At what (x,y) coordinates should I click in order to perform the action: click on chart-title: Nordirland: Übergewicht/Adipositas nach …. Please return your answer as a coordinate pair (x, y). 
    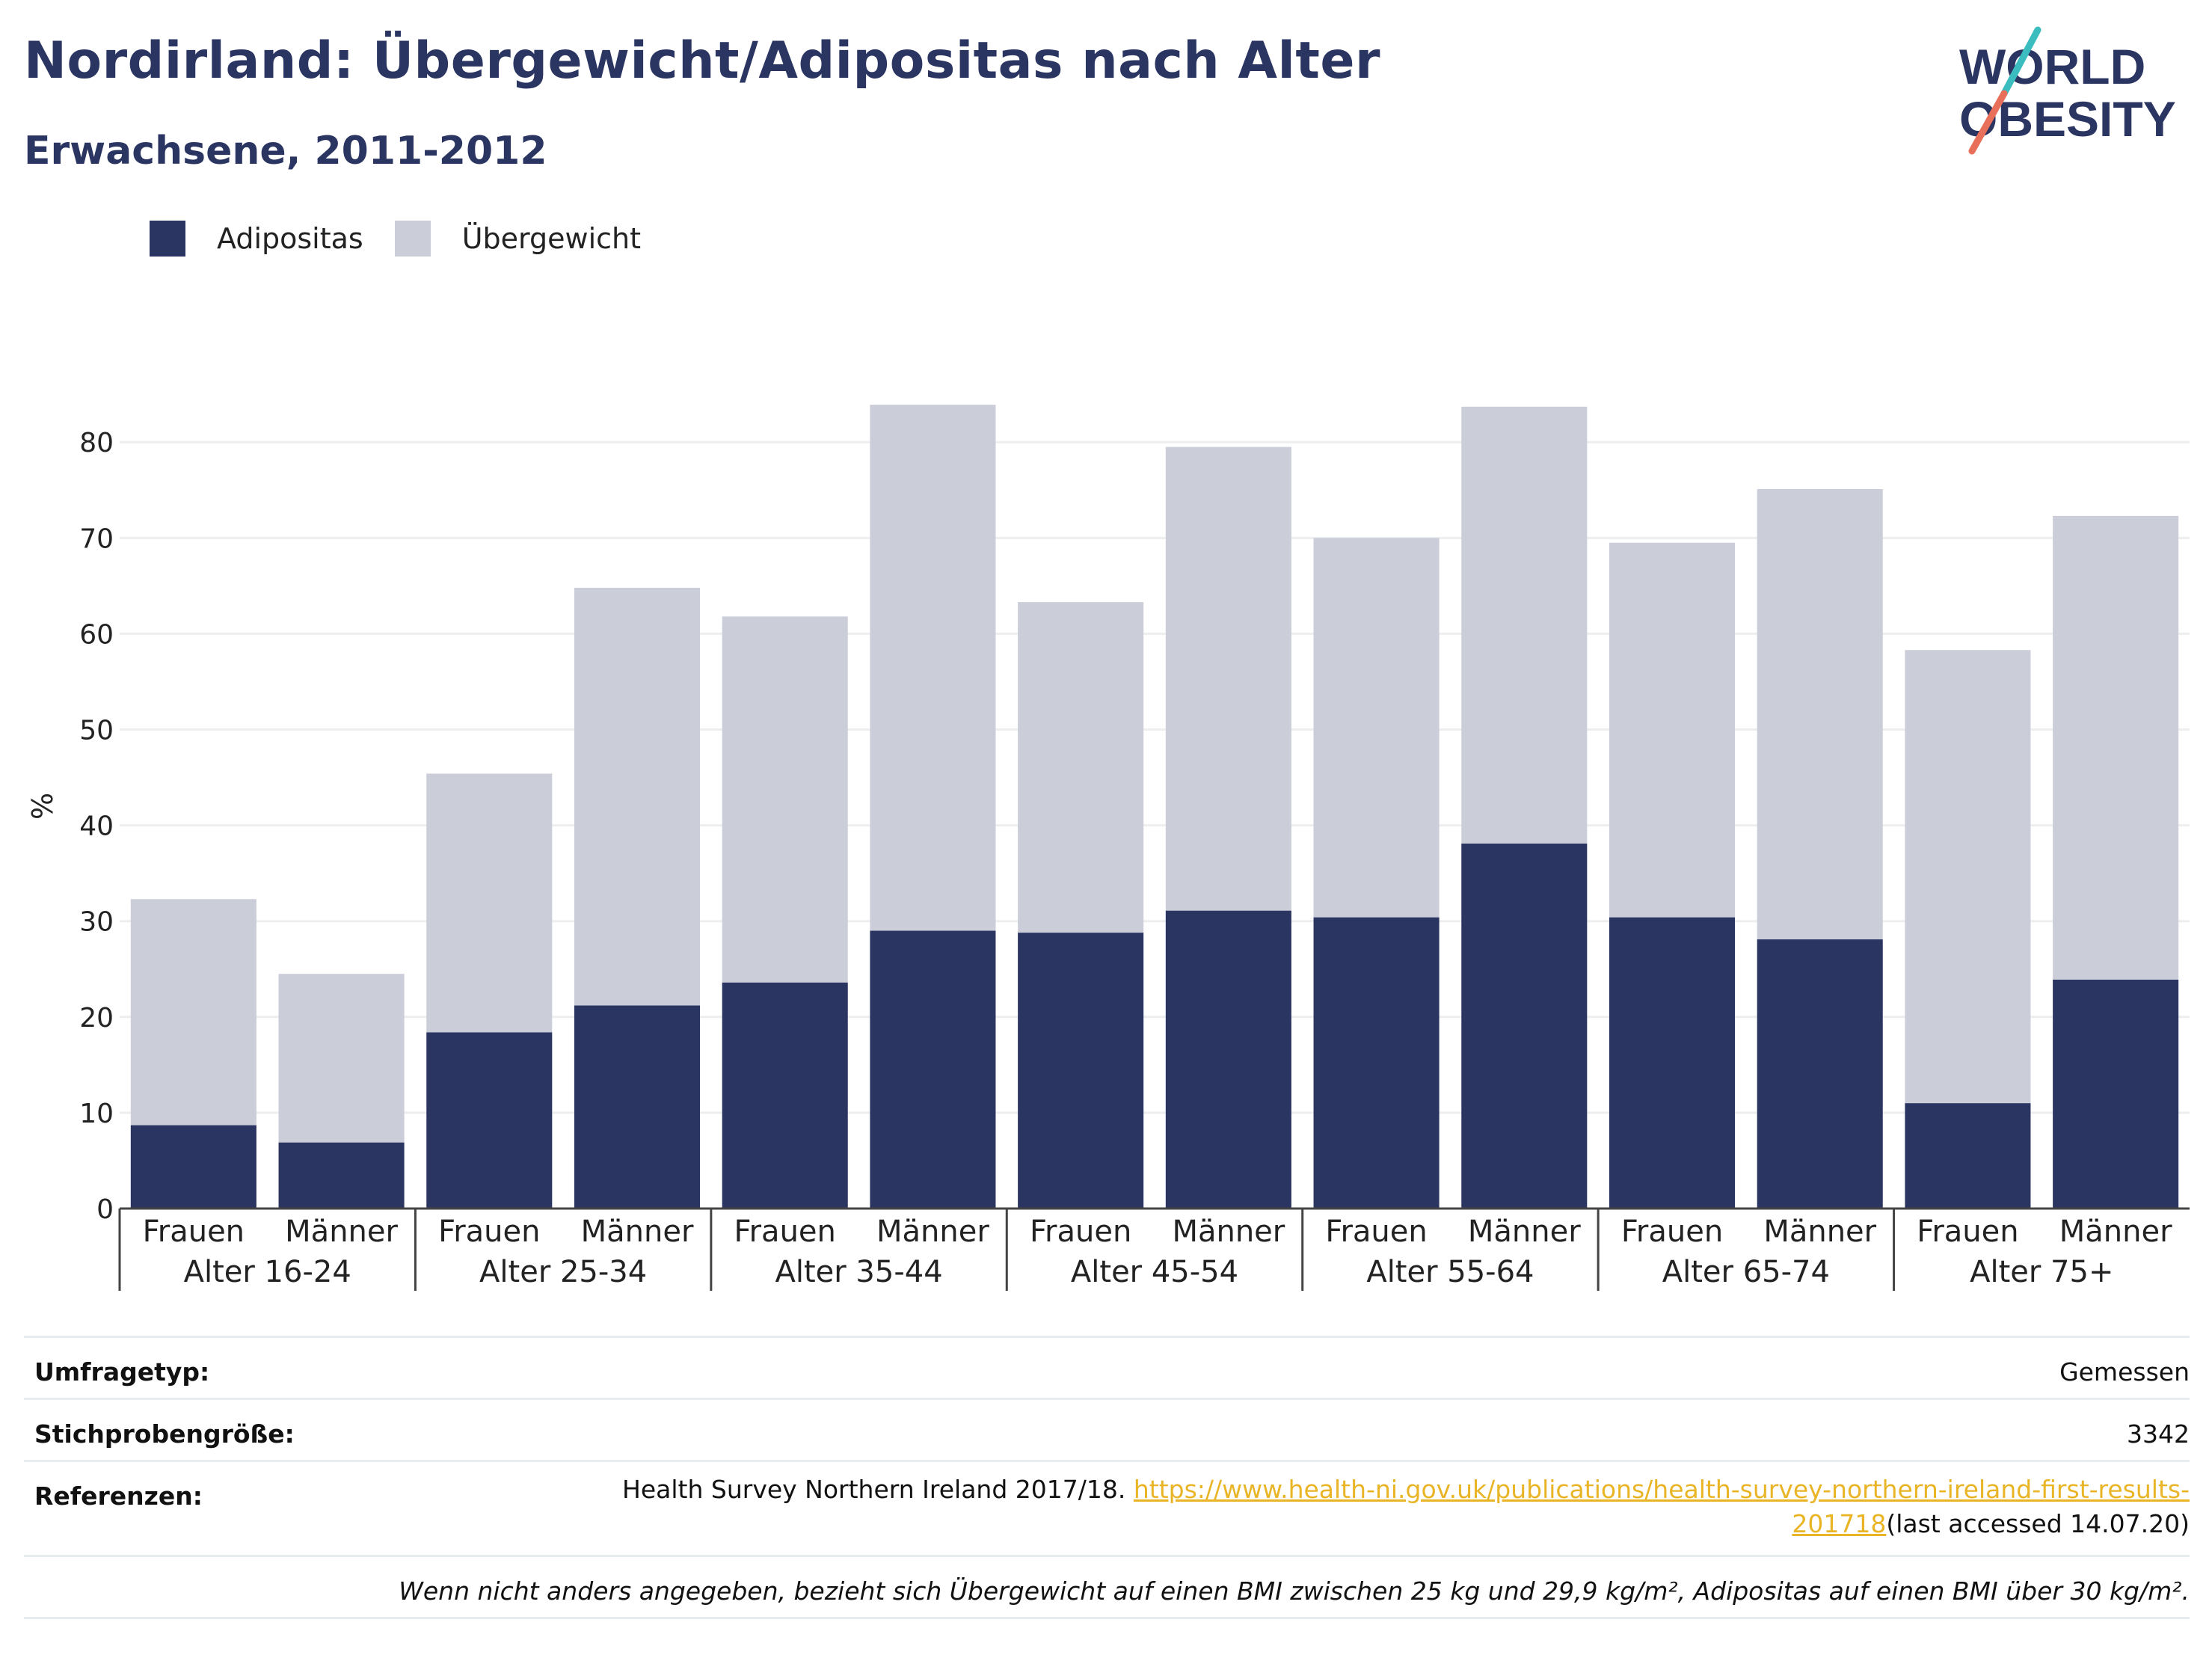
    Looking at the image, I should click on (702, 60).